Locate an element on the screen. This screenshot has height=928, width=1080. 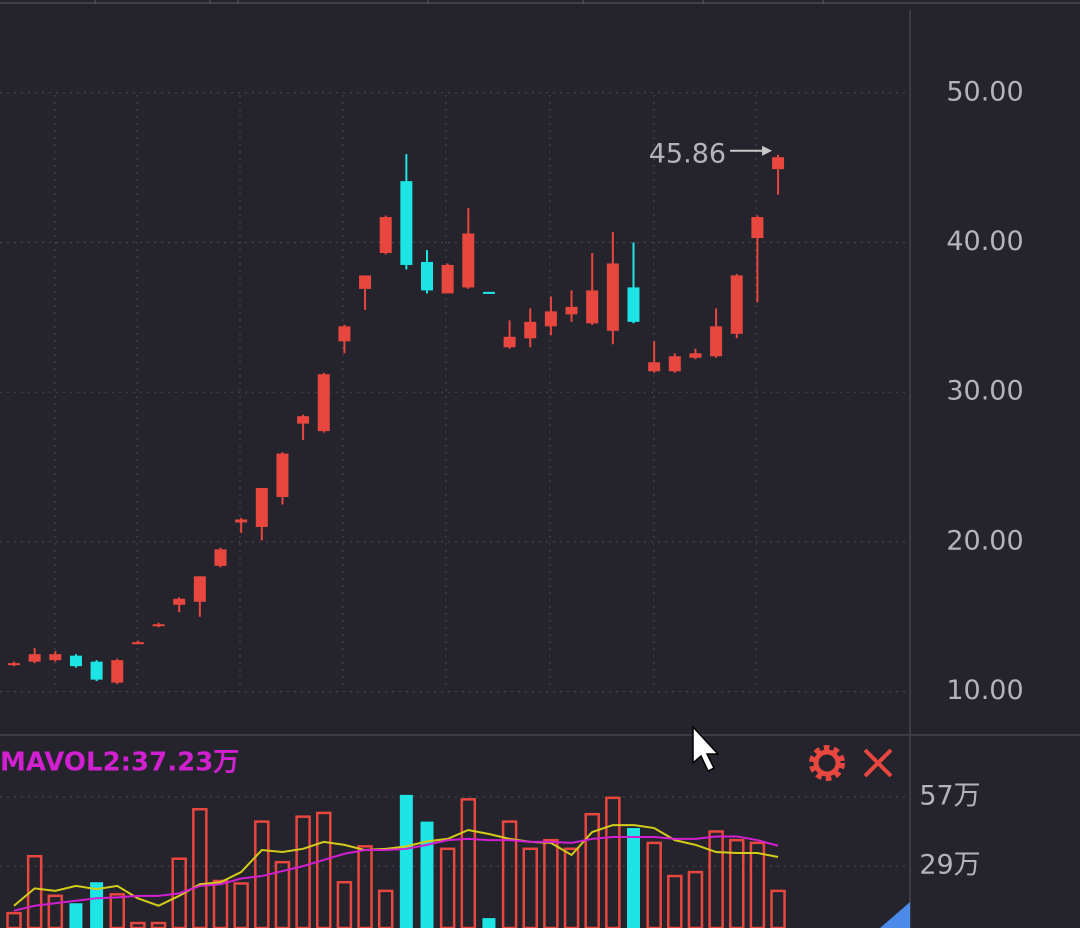
price-arrow-head is located at coordinates (767, 150).